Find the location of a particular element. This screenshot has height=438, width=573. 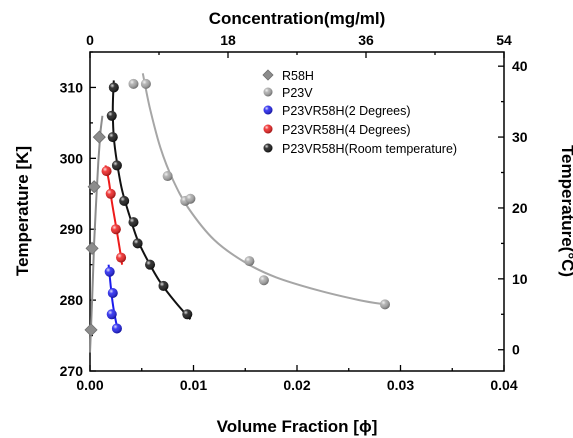

legend-item-r58h: R58H is located at coordinates (288, 76).